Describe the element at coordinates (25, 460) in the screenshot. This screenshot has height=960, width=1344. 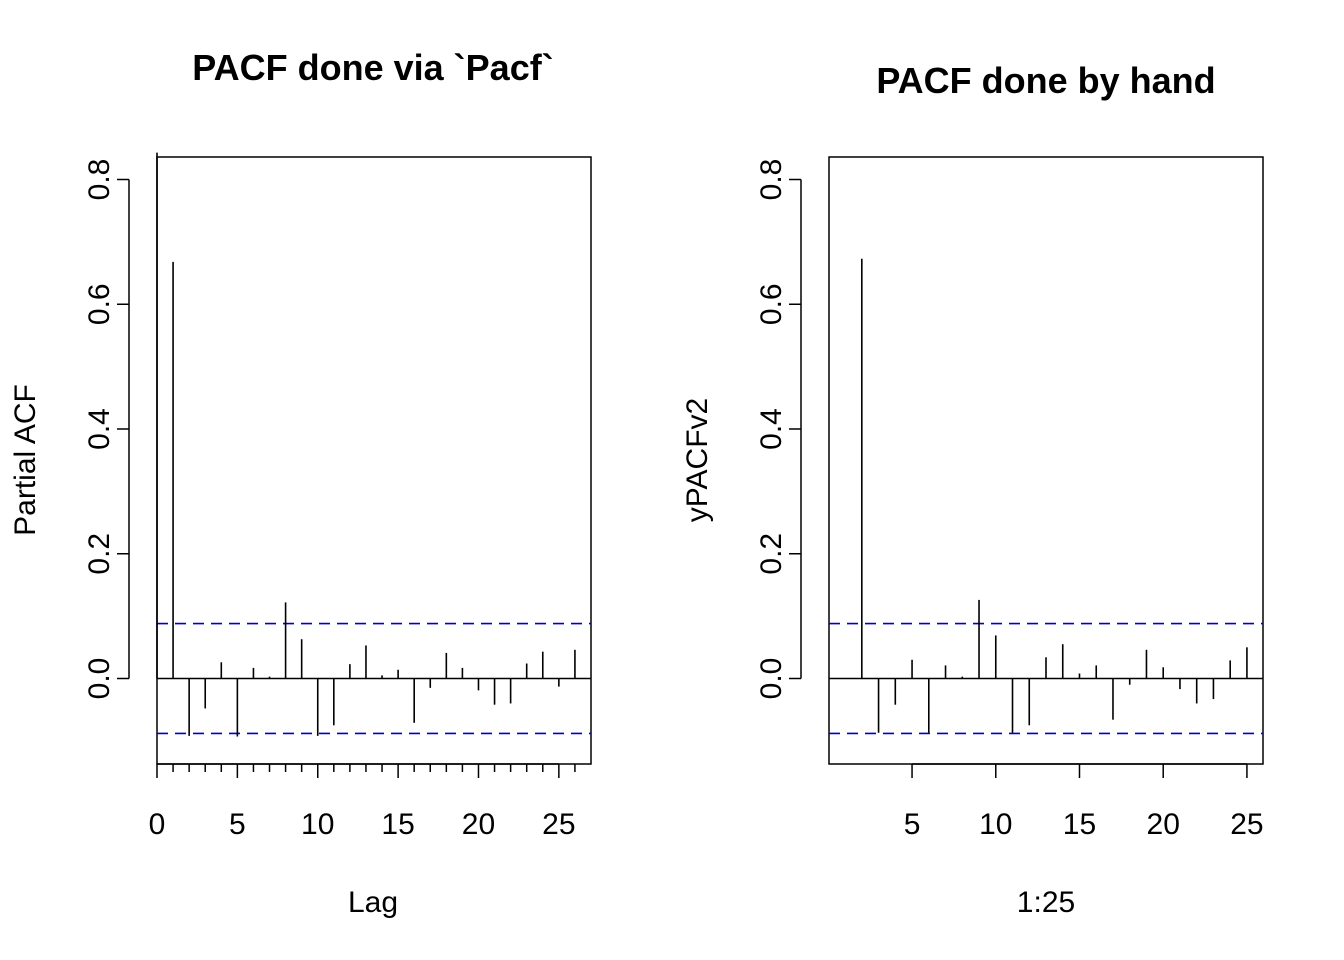
I see `y-axis-label: Partial ACF` at that location.